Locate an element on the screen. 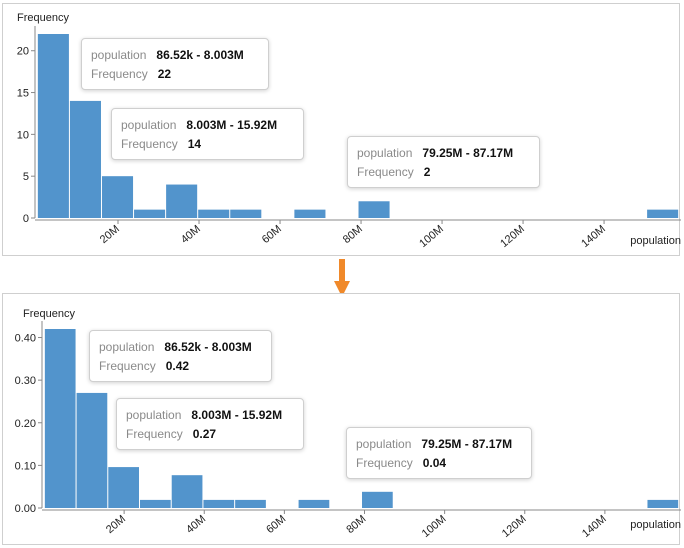 The height and width of the screenshot is (548, 684). y-tick-label: 5 is located at coordinates (26, 177).